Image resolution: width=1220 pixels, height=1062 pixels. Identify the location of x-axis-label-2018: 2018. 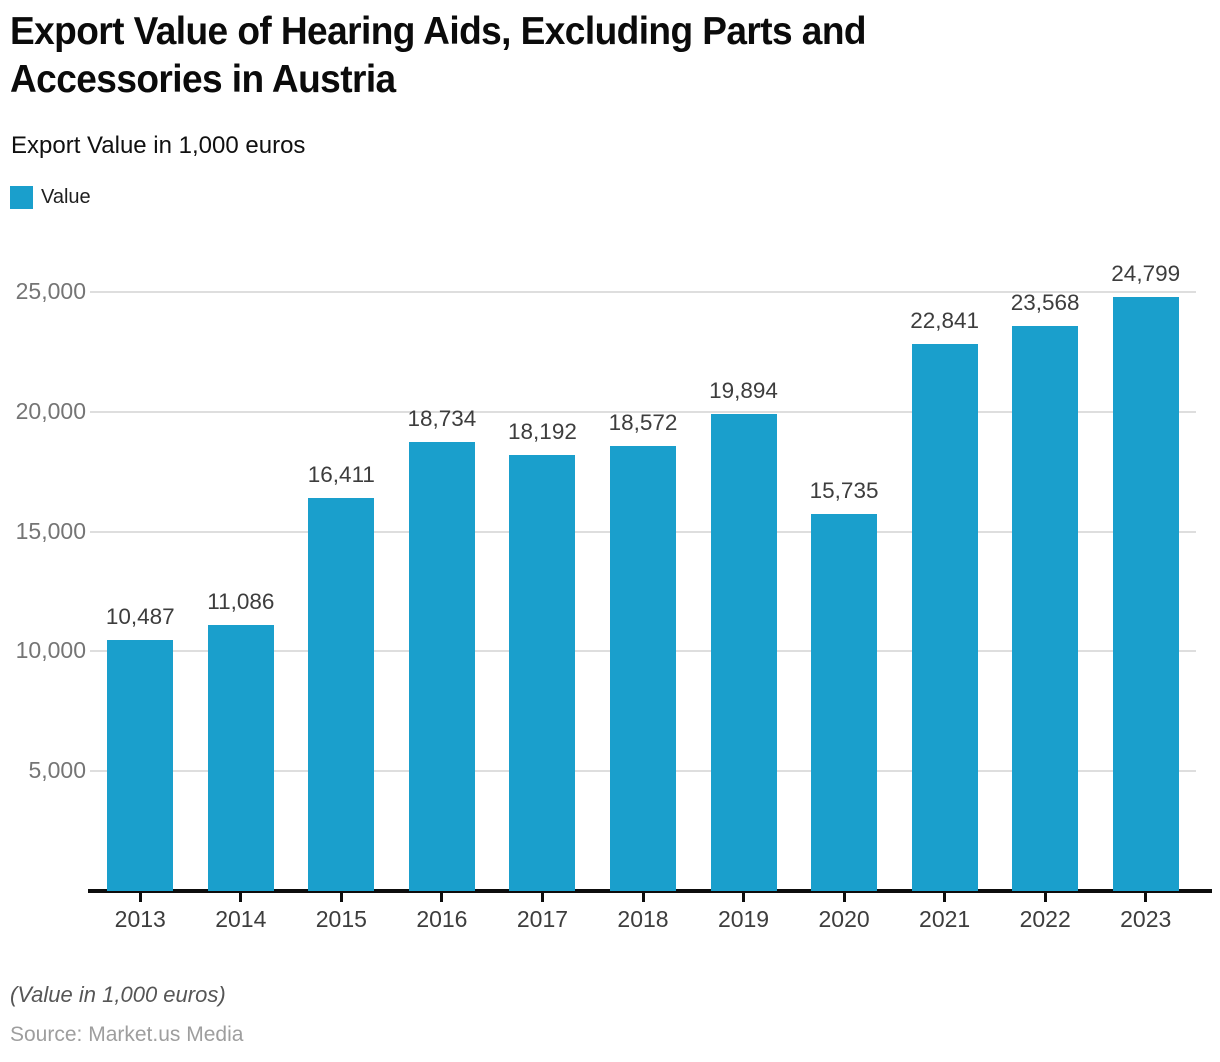
(643, 919).